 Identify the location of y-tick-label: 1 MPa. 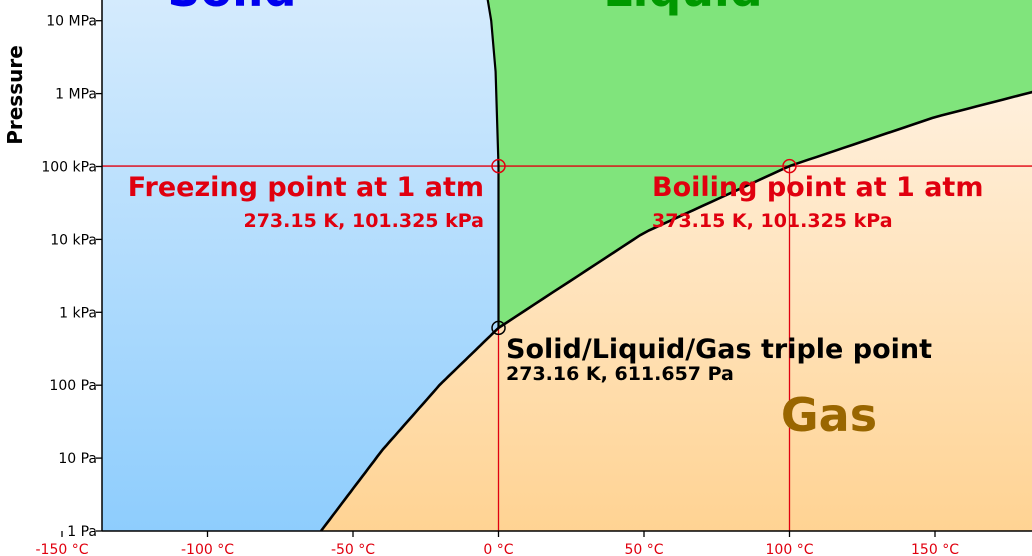
(76, 95).